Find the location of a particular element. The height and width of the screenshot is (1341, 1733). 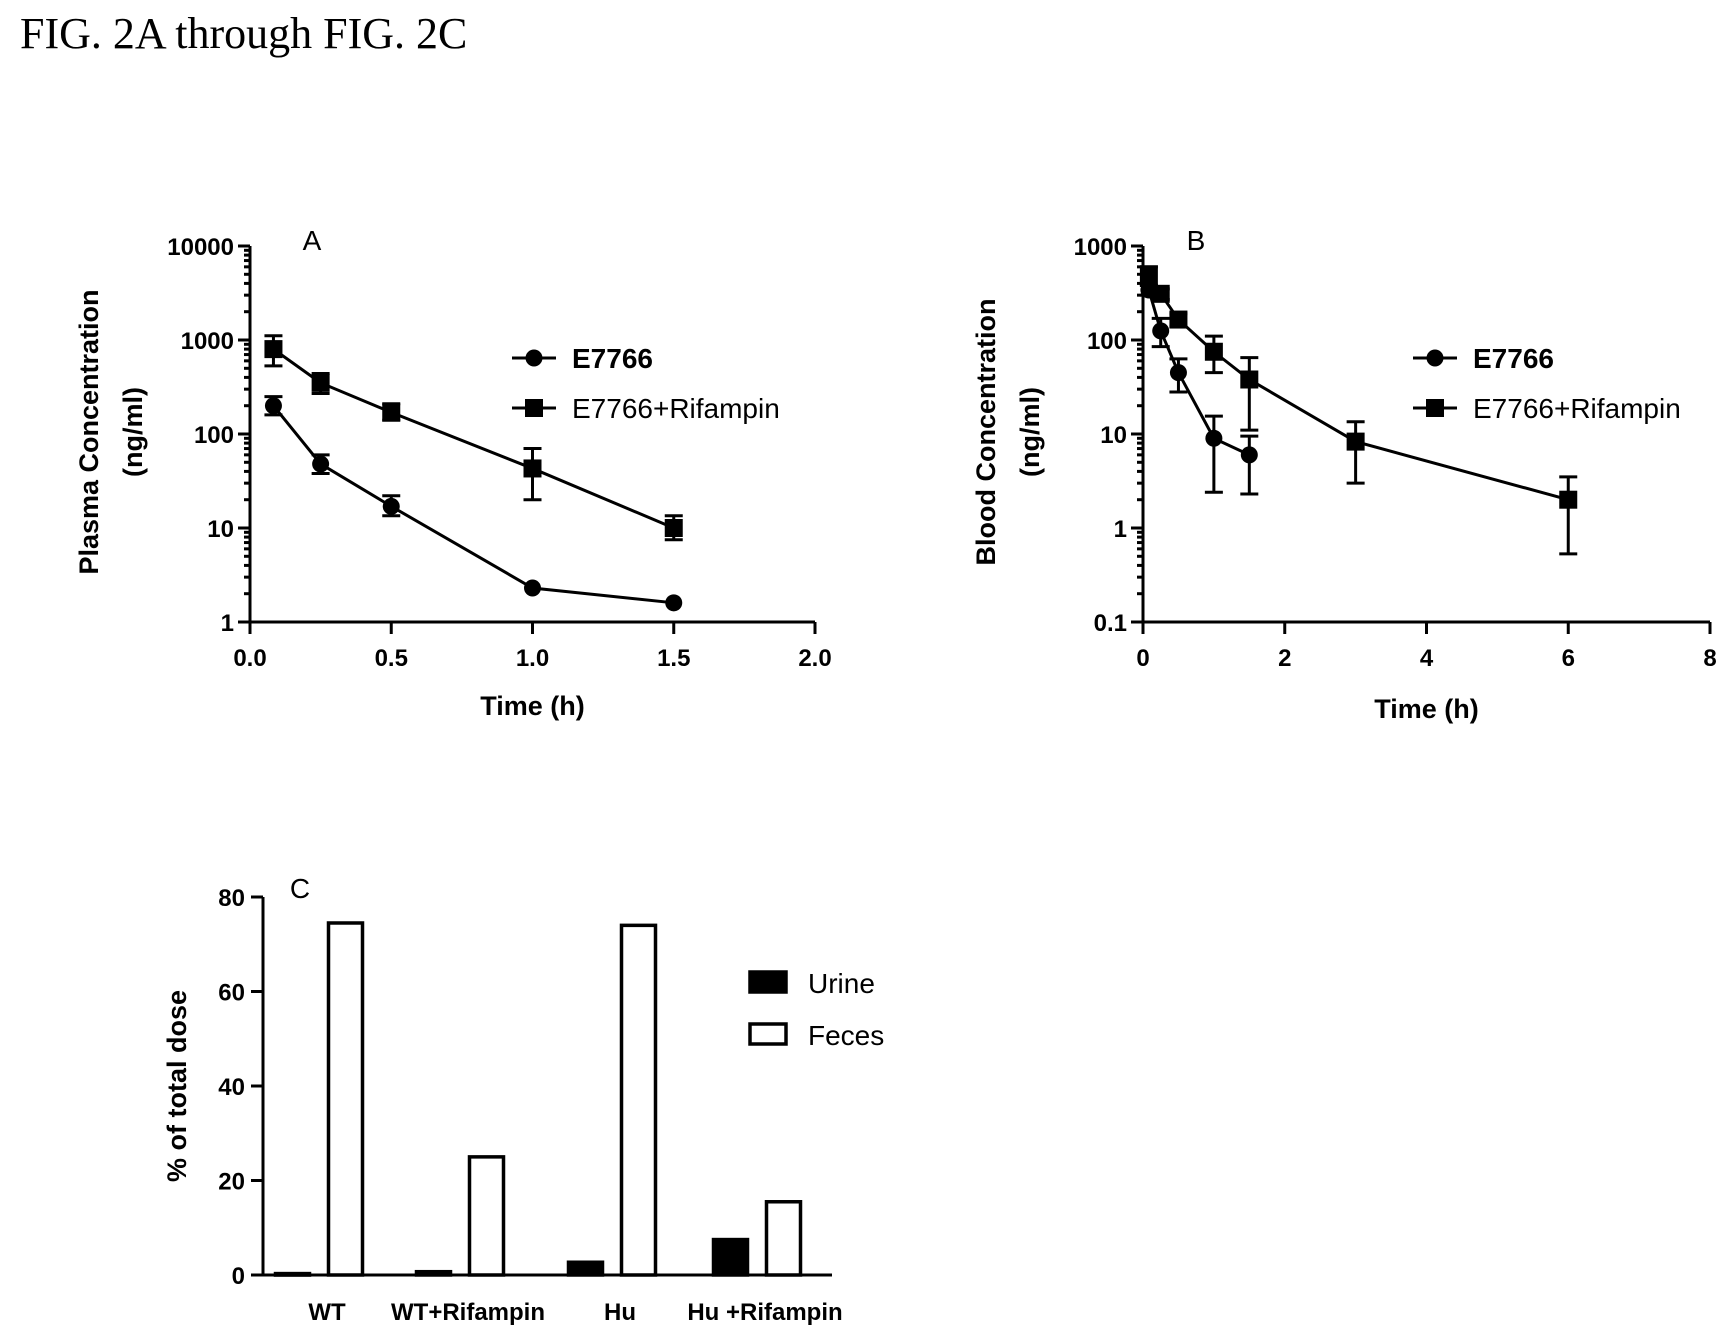

figure-title: FIG. 2A through FIG. 2C is located at coordinates (244, 33).